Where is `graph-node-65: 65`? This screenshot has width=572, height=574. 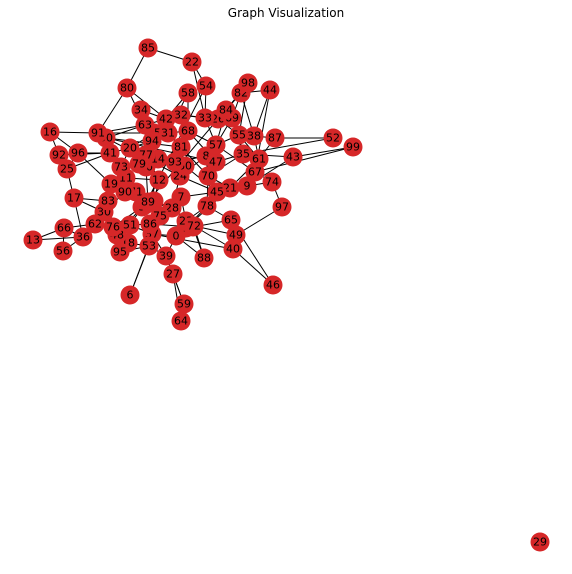
graph-node-65: 65 is located at coordinates (231, 220).